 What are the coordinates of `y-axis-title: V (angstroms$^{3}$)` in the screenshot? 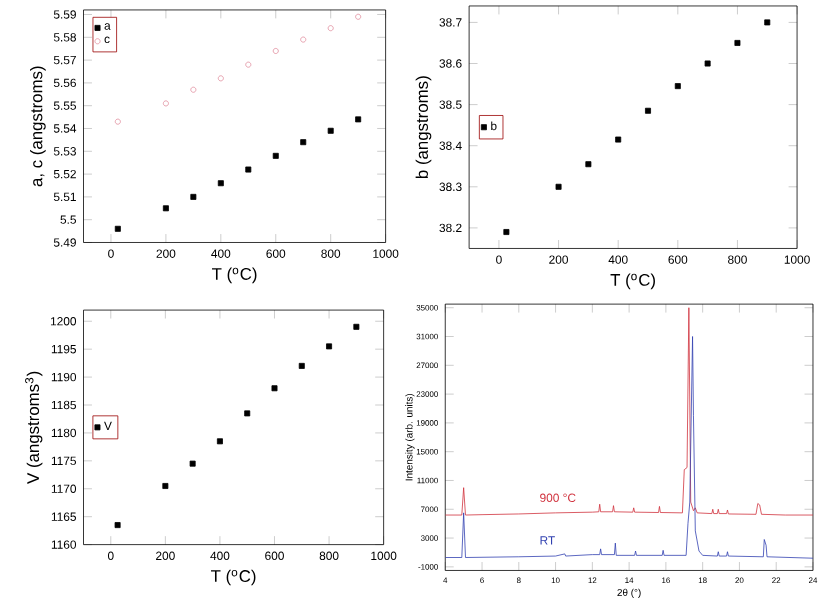 It's located at (34, 427).